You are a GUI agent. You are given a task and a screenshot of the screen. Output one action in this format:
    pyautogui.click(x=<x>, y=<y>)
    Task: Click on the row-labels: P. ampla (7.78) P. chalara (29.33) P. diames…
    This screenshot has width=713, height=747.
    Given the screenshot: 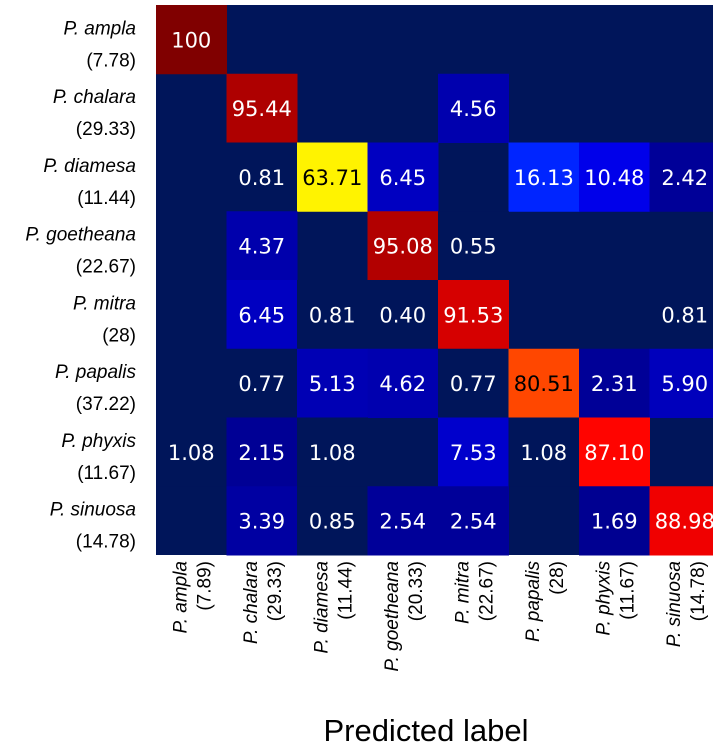 What is the action you would take?
    pyautogui.click(x=80, y=285)
    